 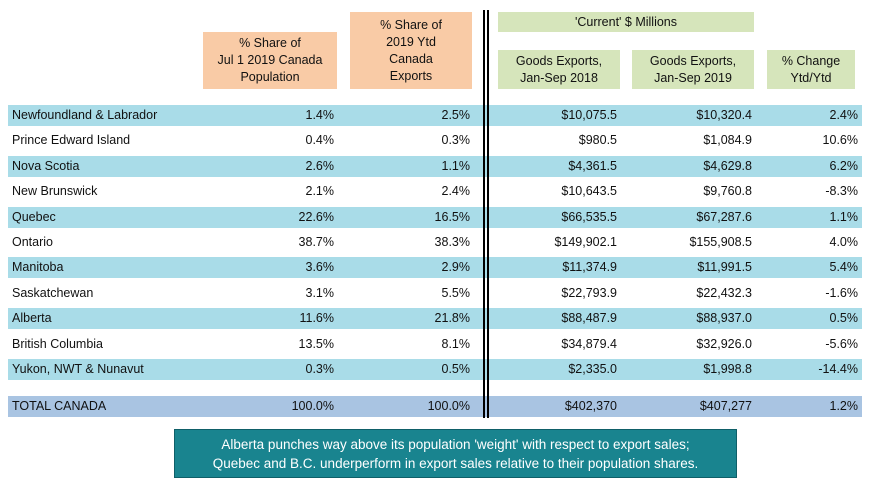 I want to click on cell-y2018: $980.5, so click(x=597, y=140).